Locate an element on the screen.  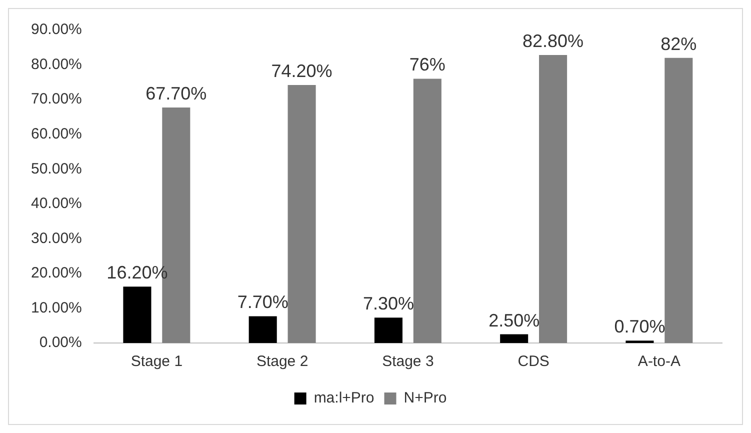
legend-label: N+Pro is located at coordinates (425, 398).